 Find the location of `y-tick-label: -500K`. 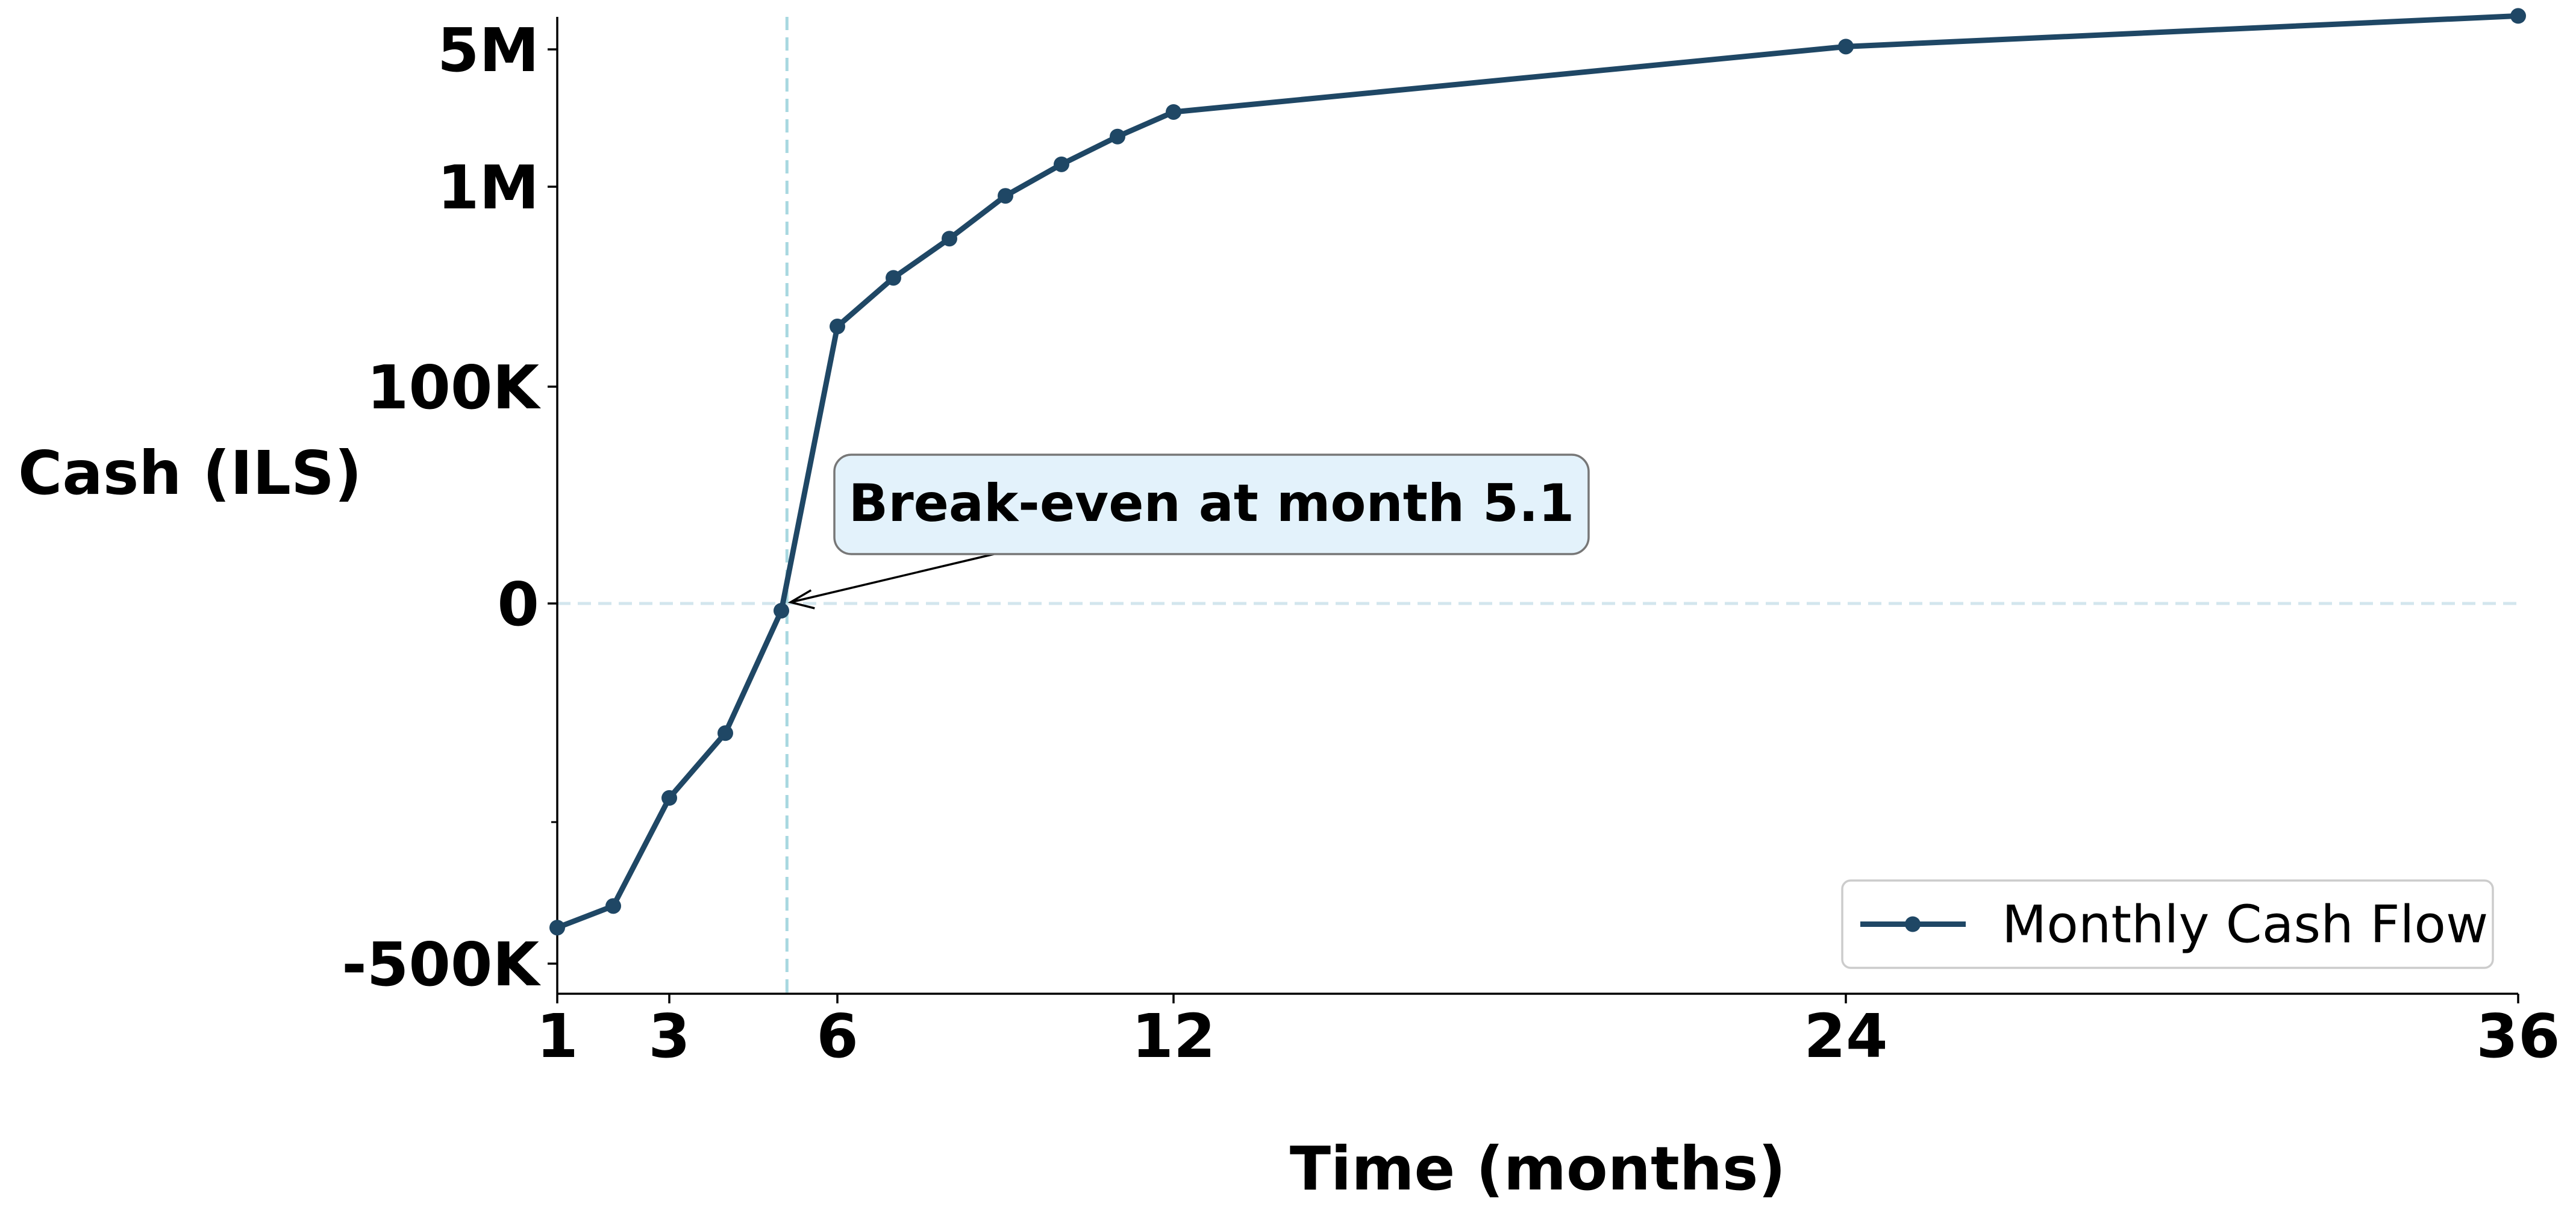

y-tick-label: -500K is located at coordinates (442, 964).